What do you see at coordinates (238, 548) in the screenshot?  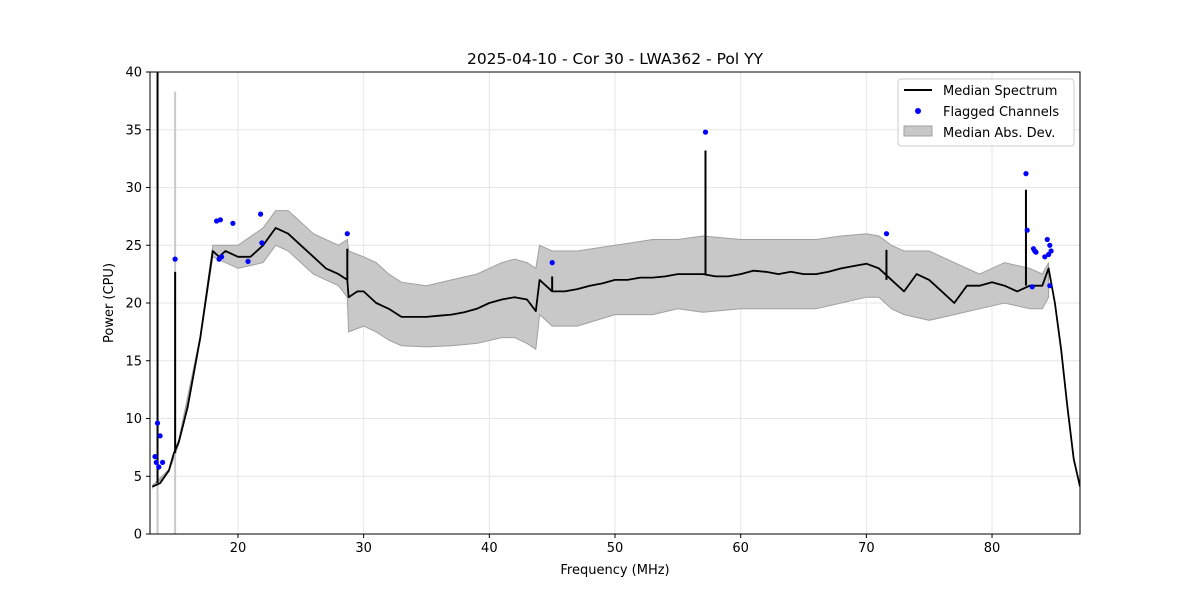 I see `x-tick-label: 20` at bounding box center [238, 548].